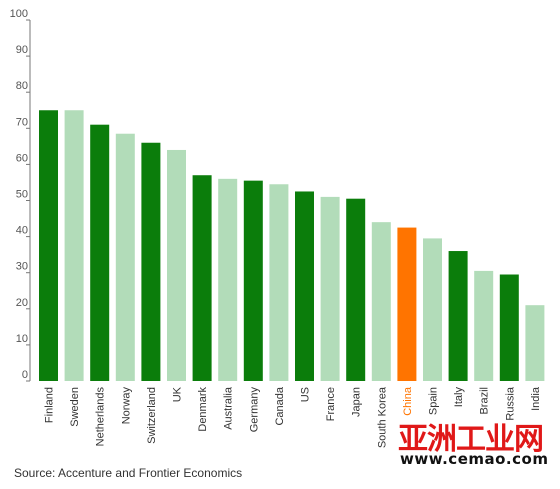 This screenshot has height=489, width=560. What do you see at coordinates (382, 417) in the screenshot?
I see `x-category-label: South Korea` at bounding box center [382, 417].